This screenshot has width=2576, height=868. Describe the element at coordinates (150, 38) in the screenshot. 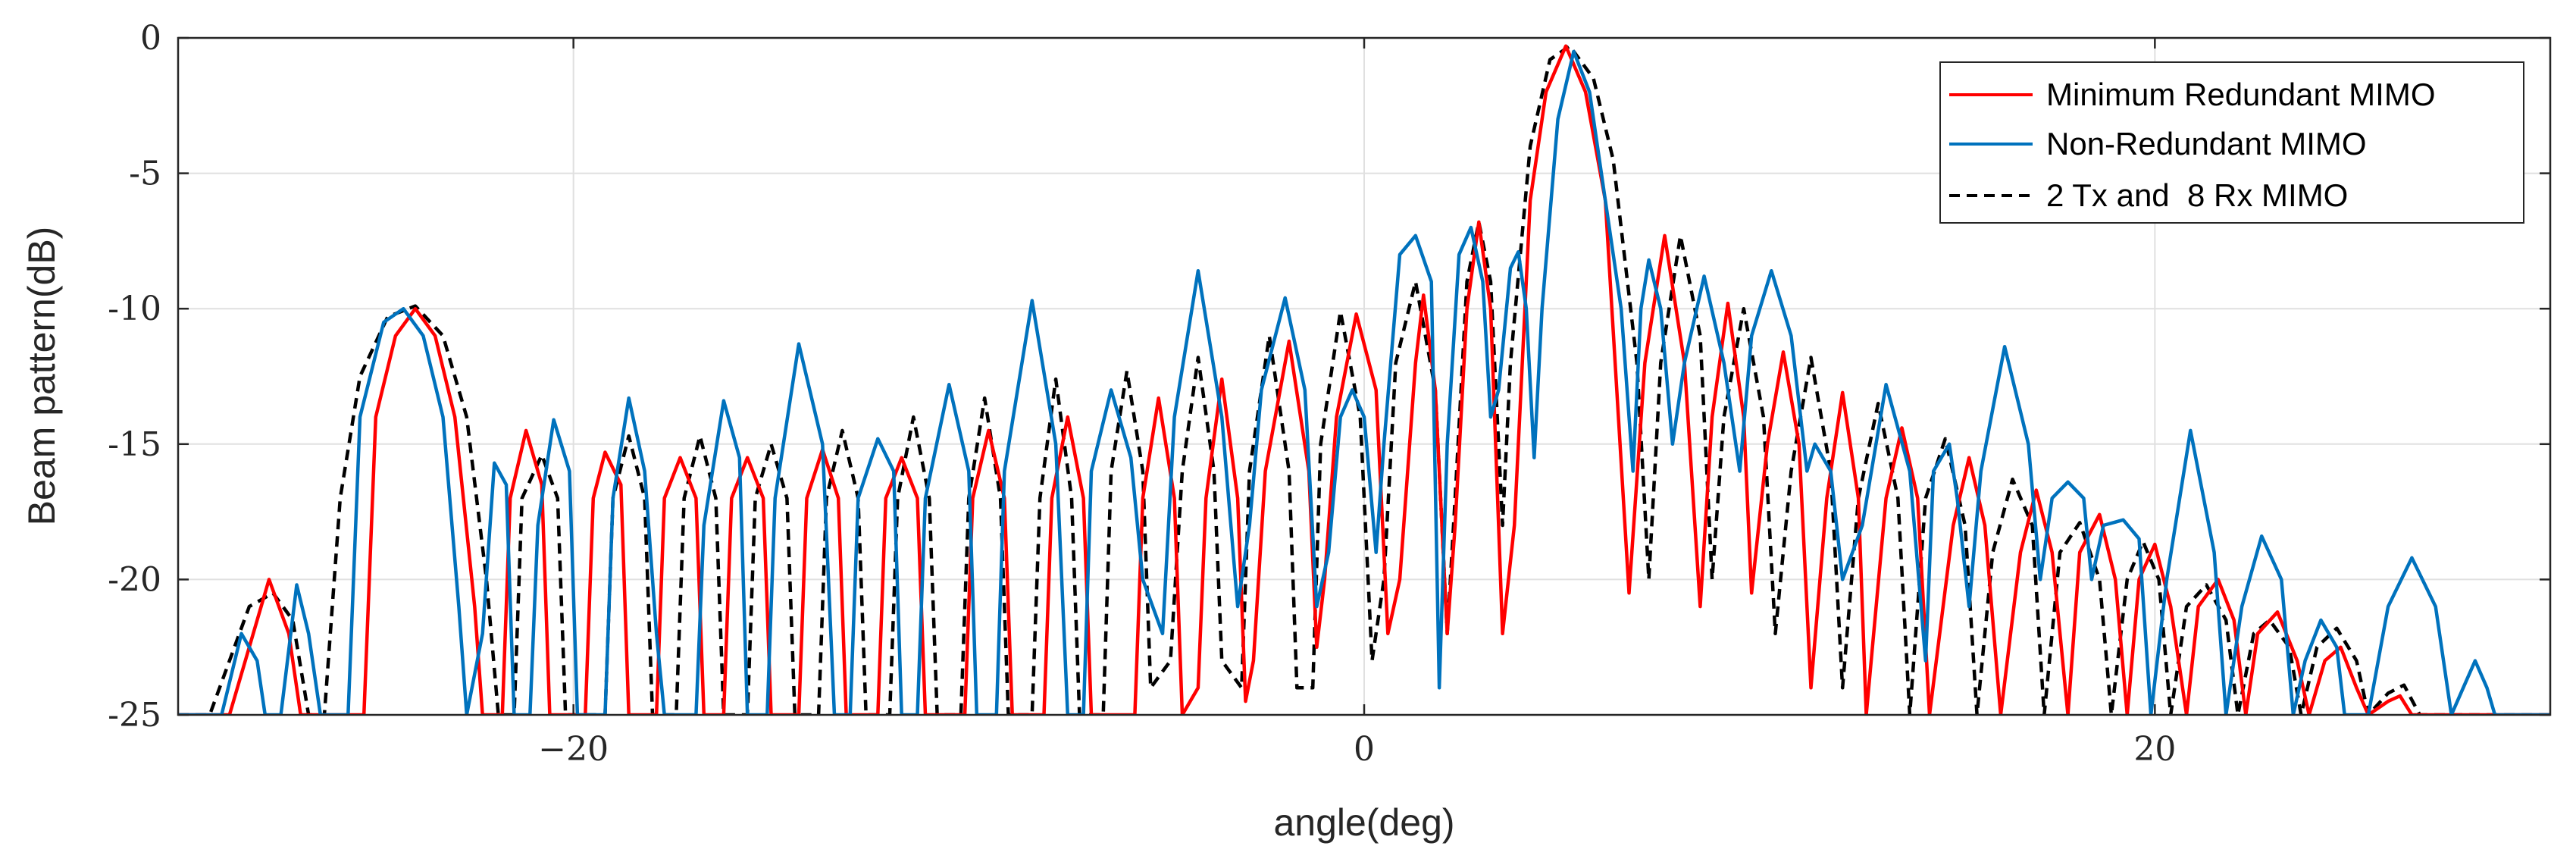

I see `y-tick-label: 0` at that location.